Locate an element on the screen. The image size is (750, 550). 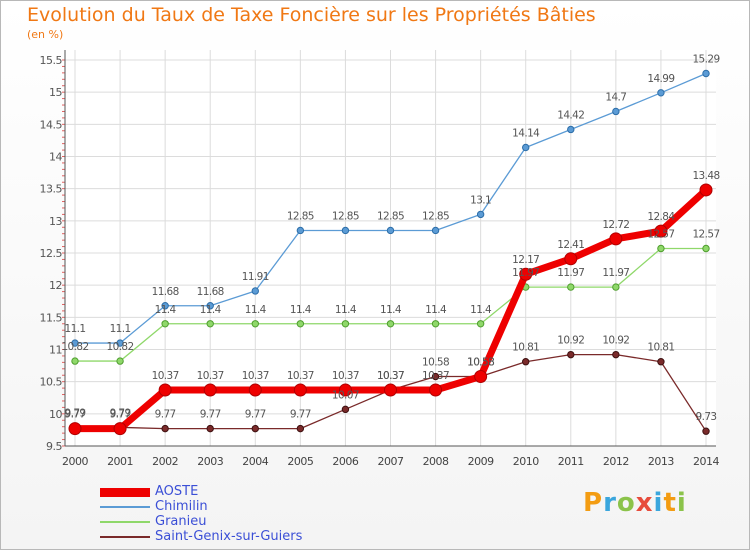
data-label: 12.85 is located at coordinates (435, 216).